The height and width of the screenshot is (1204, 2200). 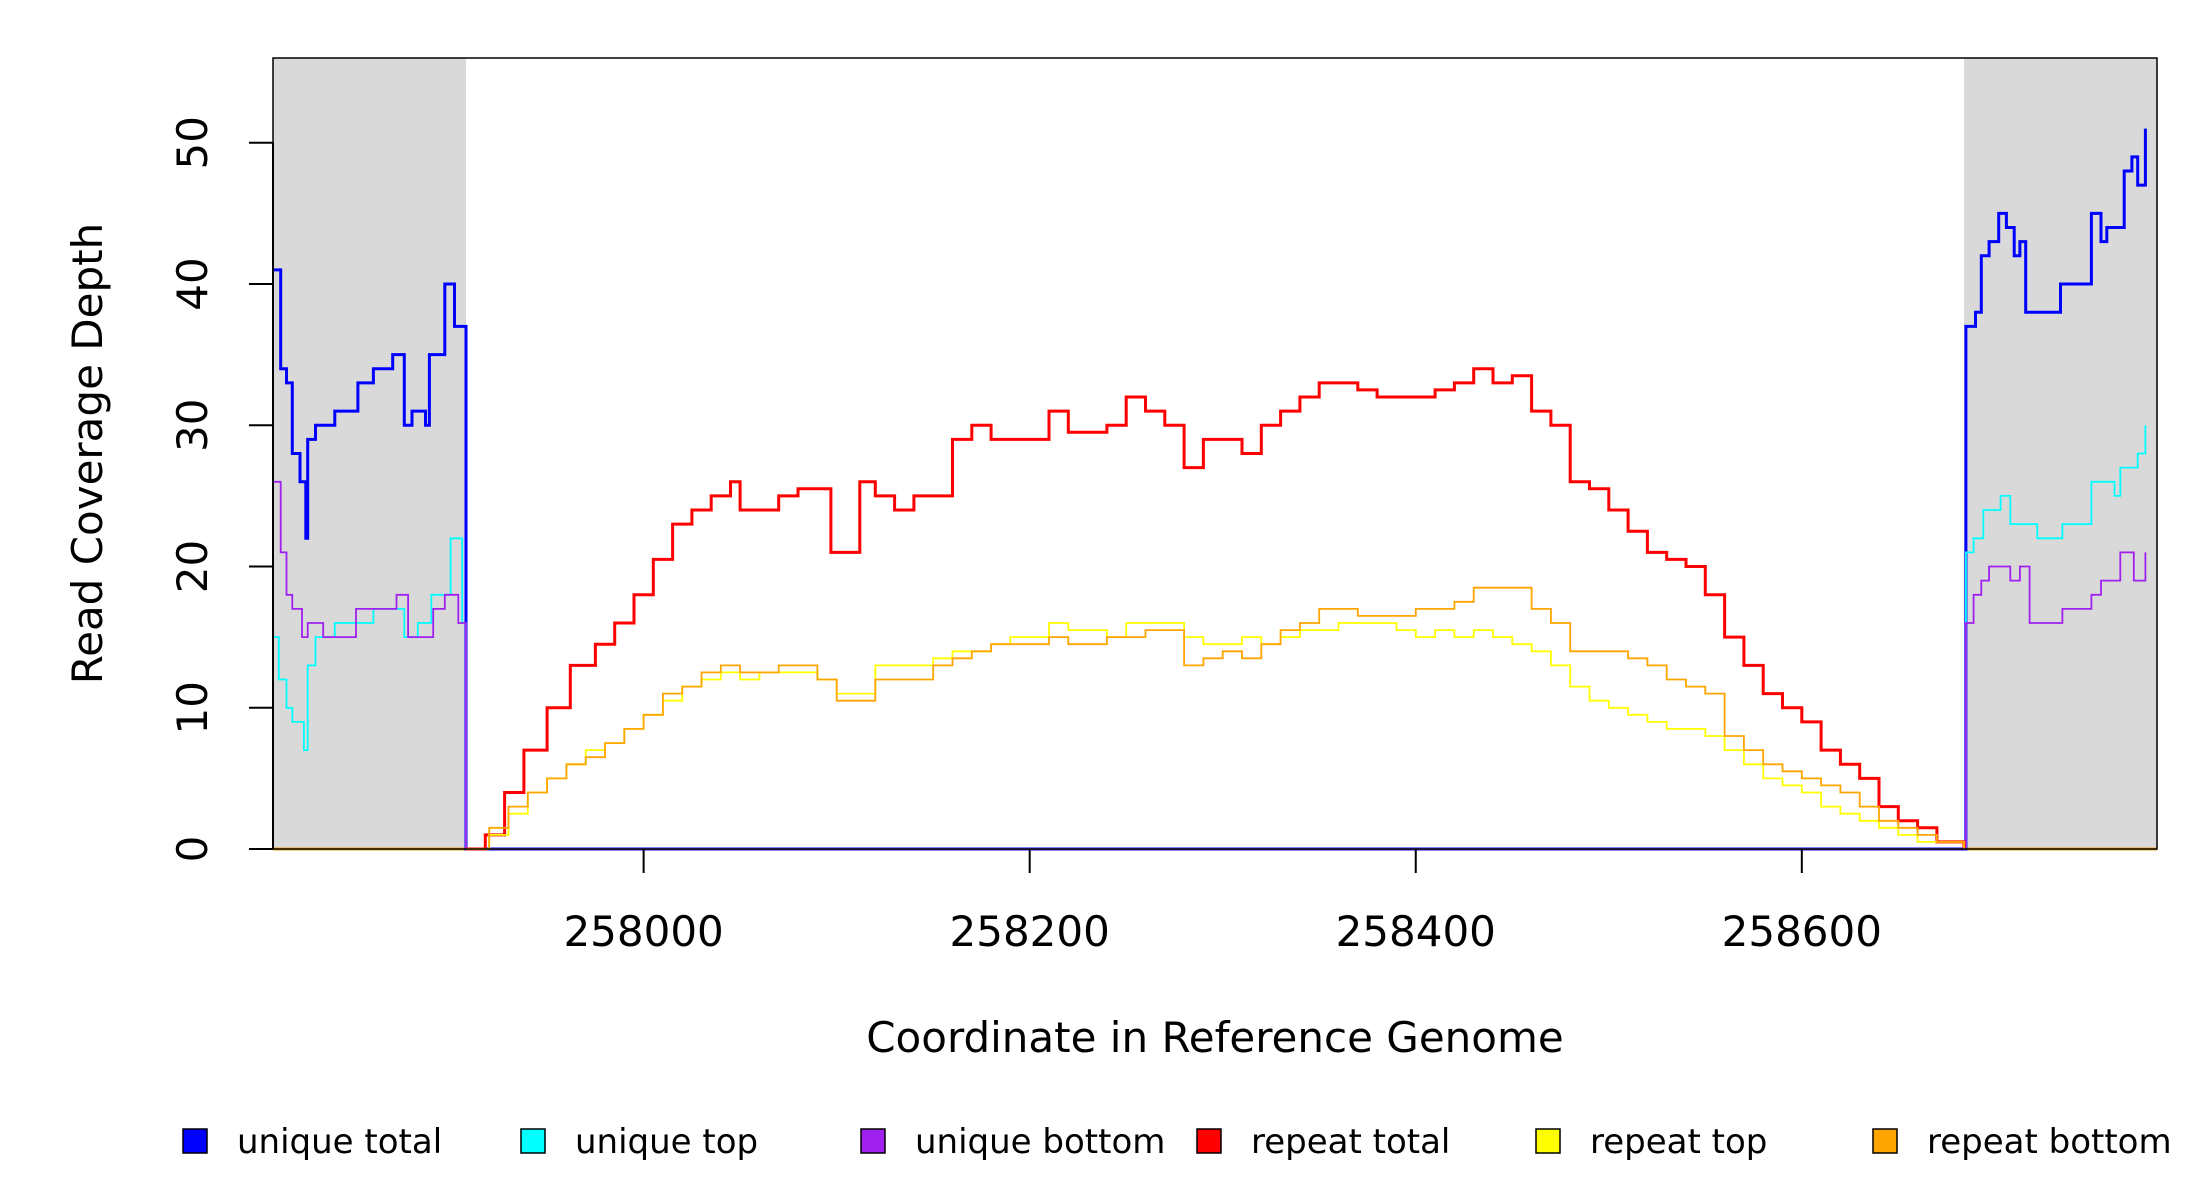 I want to click on x-tick-label: 258400, so click(x=1416, y=931).